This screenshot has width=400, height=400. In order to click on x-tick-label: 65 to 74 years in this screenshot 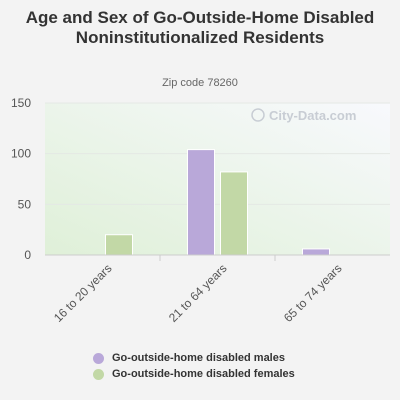, I will do `click(313, 293)`.